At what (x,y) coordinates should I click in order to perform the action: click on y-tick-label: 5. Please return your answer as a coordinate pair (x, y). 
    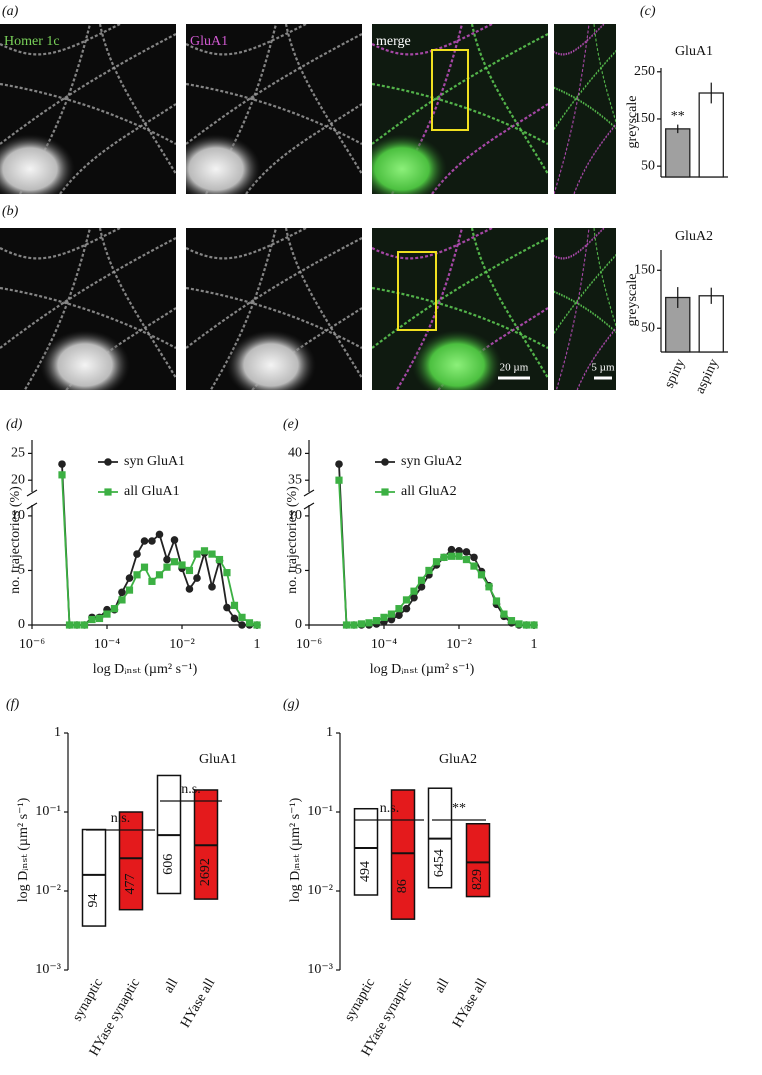
    Looking at the image, I should click on (21, 570).